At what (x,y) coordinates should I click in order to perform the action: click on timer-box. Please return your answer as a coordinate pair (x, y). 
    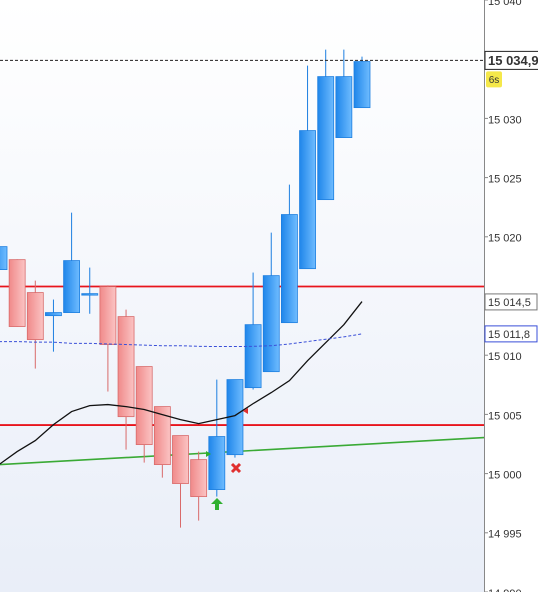
    Looking at the image, I should click on (494, 79).